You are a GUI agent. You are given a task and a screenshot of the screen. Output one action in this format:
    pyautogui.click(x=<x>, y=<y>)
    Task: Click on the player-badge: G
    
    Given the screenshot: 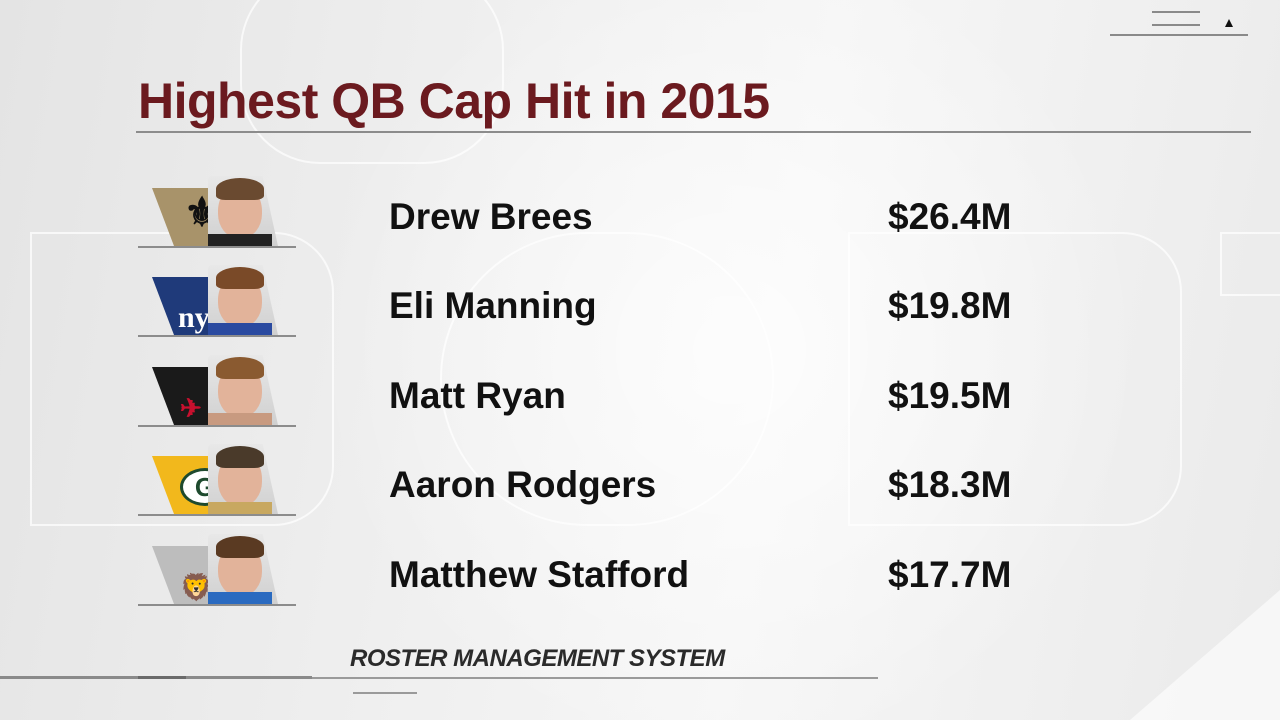 What is the action you would take?
    pyautogui.click(x=218, y=480)
    